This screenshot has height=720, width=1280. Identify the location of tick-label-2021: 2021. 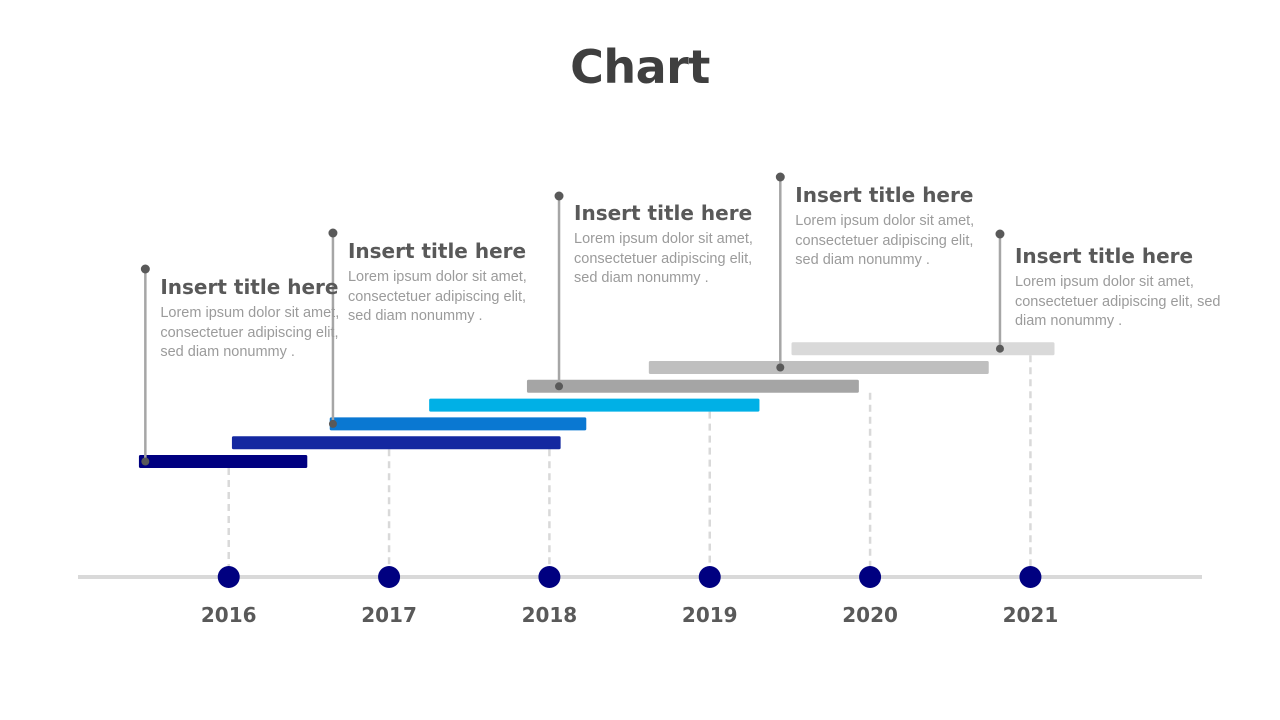
(1031, 615).